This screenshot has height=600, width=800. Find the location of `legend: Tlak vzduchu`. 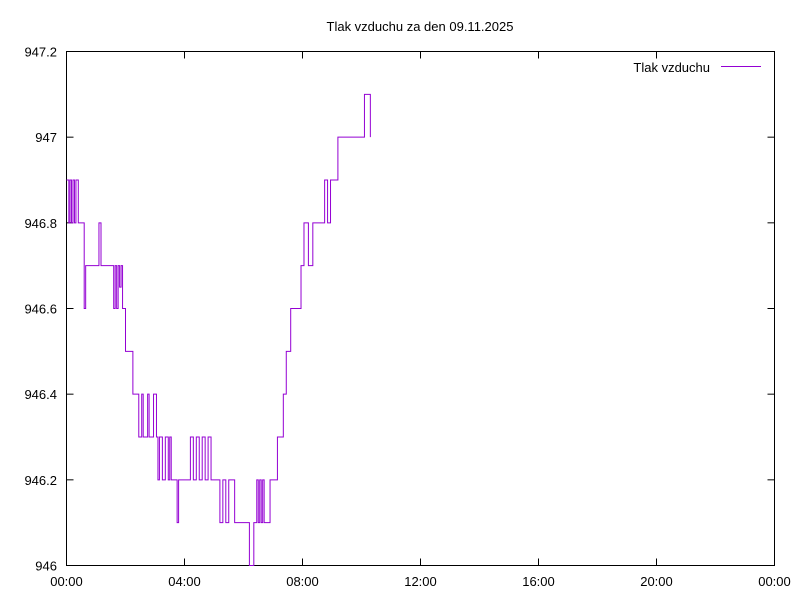

legend: Tlak vzduchu is located at coordinates (697, 67).